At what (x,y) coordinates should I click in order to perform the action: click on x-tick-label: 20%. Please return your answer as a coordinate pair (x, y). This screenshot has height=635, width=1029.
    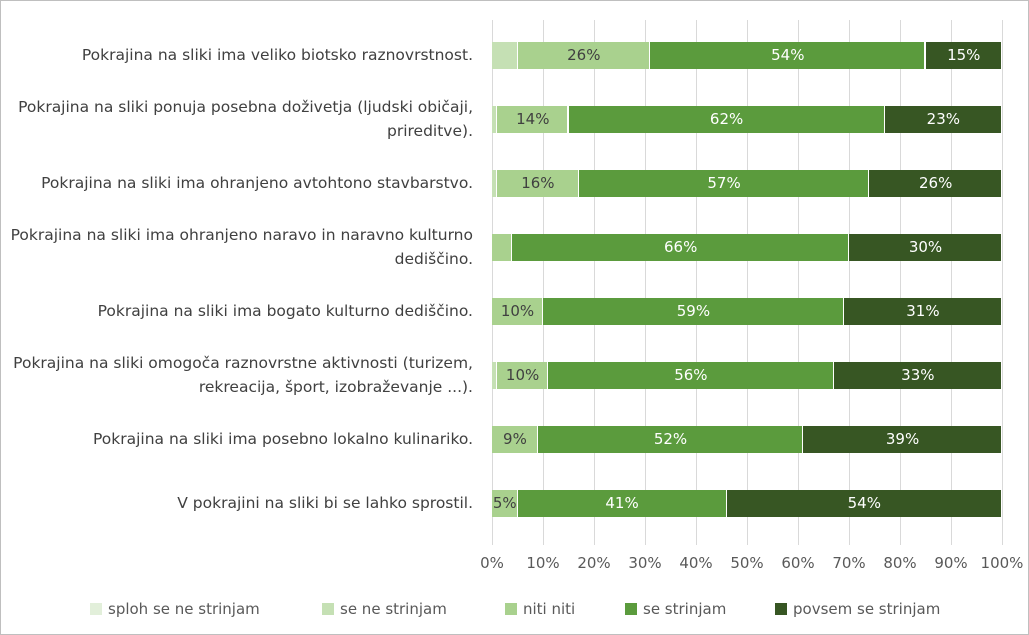
    Looking at the image, I should click on (594, 563).